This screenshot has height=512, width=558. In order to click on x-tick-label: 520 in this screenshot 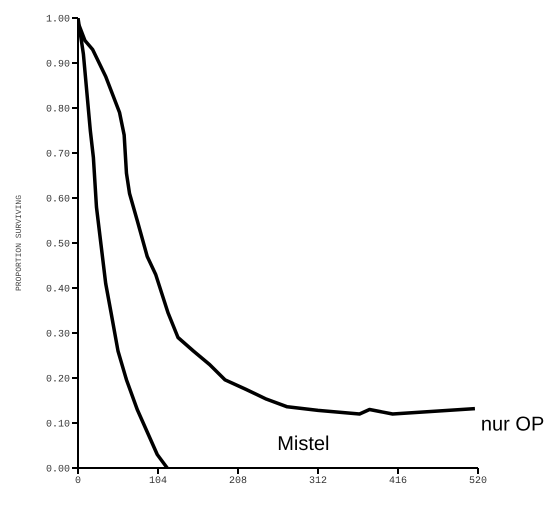, I will do `click(478, 482)`.